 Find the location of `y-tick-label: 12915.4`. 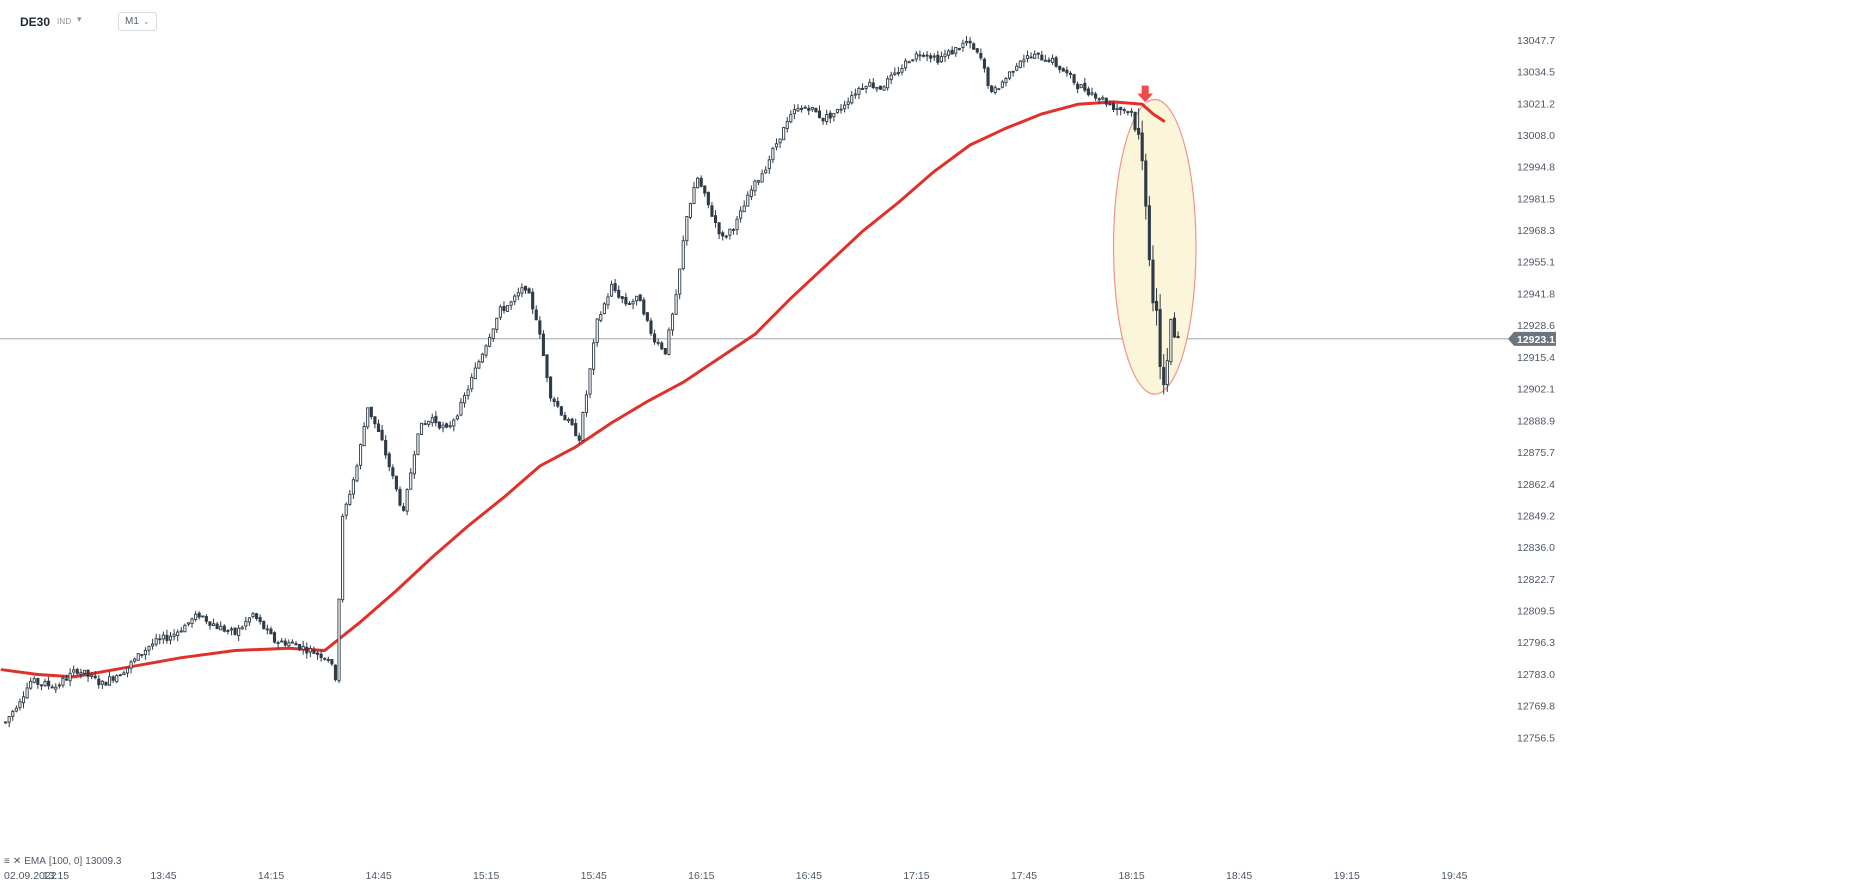

y-tick-label: 12915.4 is located at coordinates (1536, 358).